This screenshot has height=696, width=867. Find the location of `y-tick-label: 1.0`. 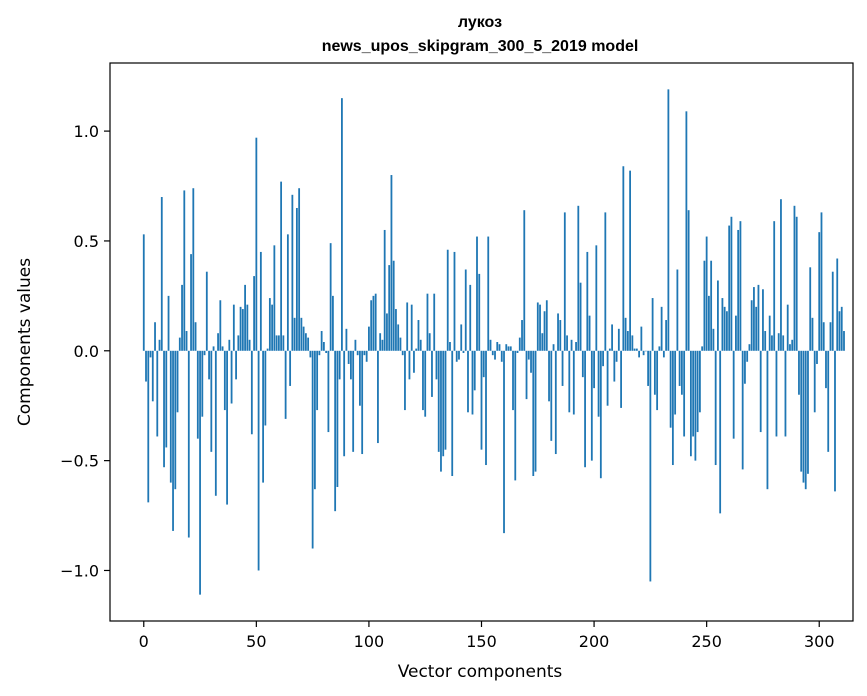

y-tick-label: 1.0 is located at coordinates (86, 131).